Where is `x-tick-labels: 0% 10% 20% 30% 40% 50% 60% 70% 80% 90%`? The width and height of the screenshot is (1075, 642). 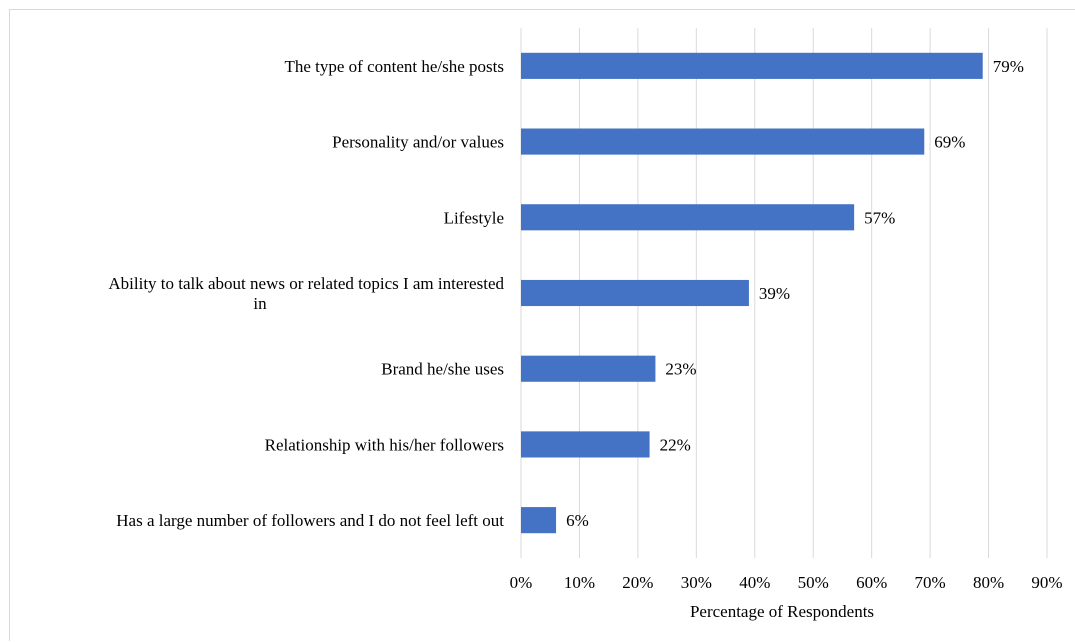 x-tick-labels: 0% 10% 20% 30% 40% 50% 60% 70% 80% 90% is located at coordinates (786, 582).